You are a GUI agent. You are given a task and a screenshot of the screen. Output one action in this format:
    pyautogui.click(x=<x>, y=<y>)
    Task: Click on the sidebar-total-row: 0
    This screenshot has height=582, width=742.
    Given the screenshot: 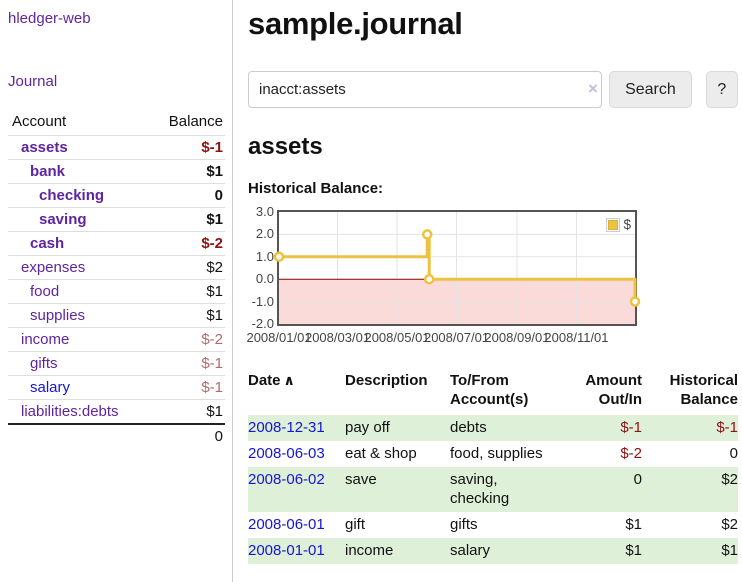 What is the action you would take?
    pyautogui.click(x=116, y=435)
    